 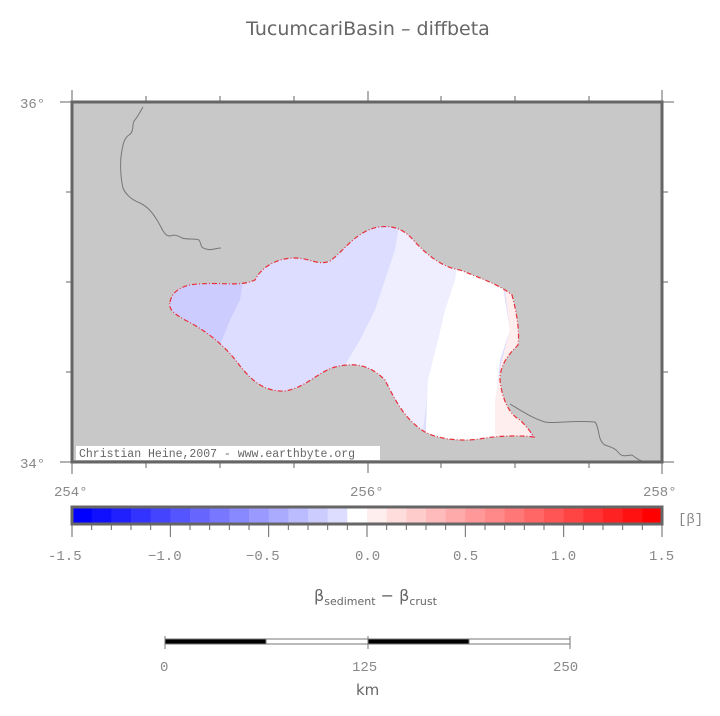 What do you see at coordinates (65, 557) in the screenshot?
I see `colorbar-tick-neg1.5: -1.5` at bounding box center [65, 557].